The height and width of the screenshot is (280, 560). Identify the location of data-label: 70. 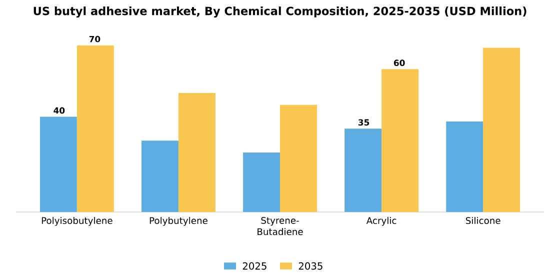
(94, 39).